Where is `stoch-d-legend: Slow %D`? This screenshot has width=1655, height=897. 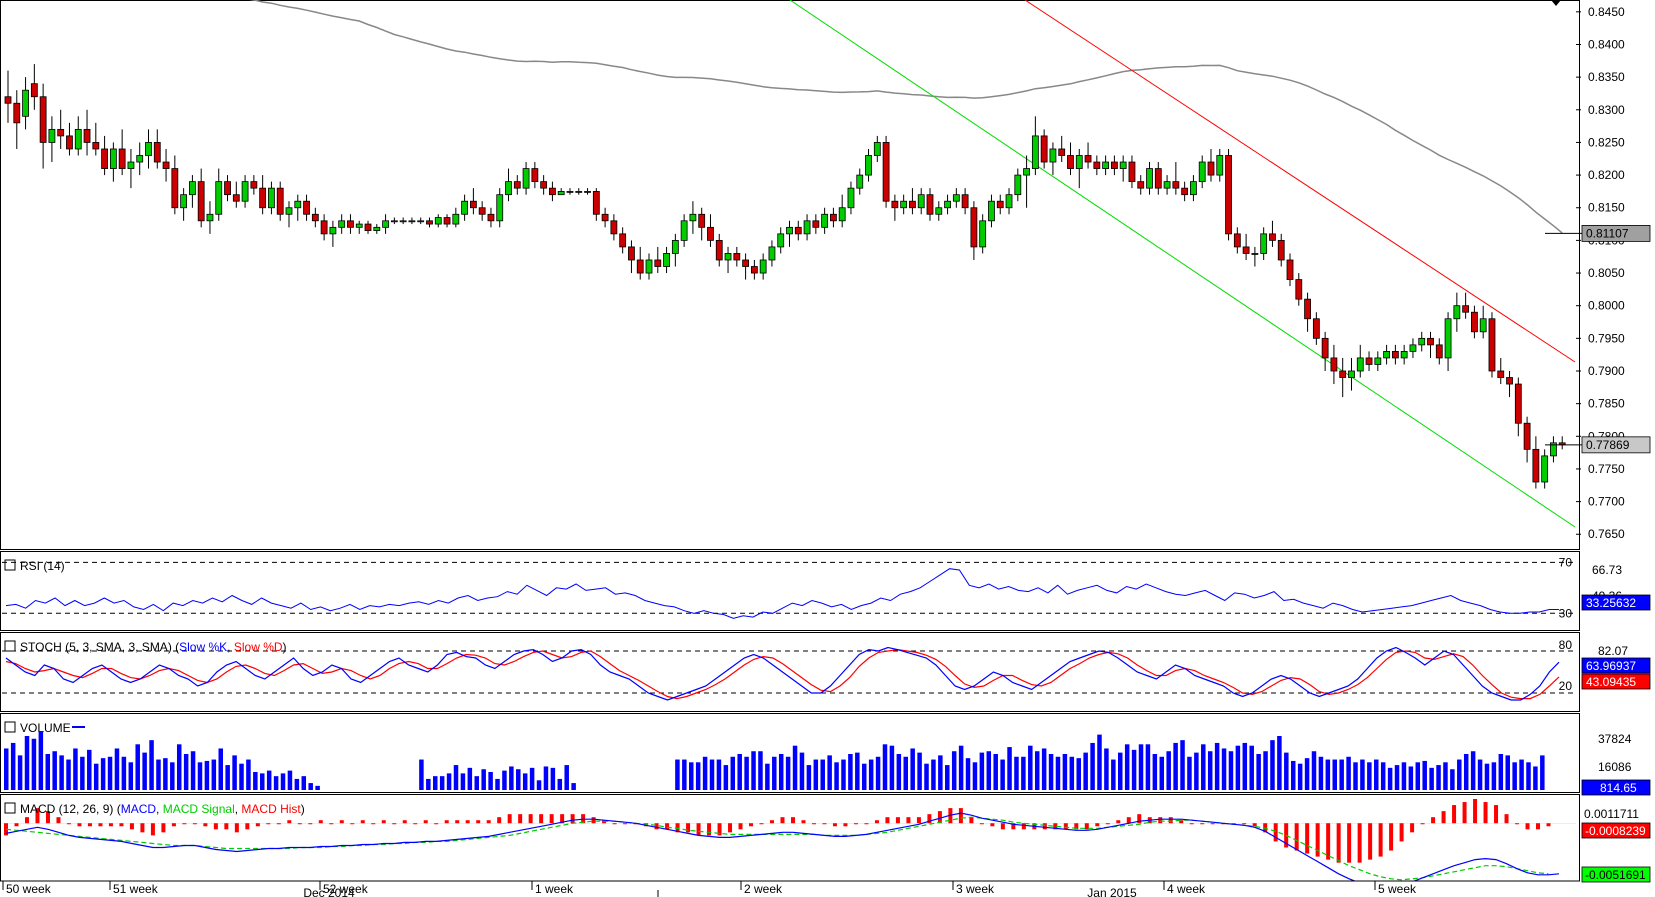 stoch-d-legend: Slow %D is located at coordinates (258, 647).